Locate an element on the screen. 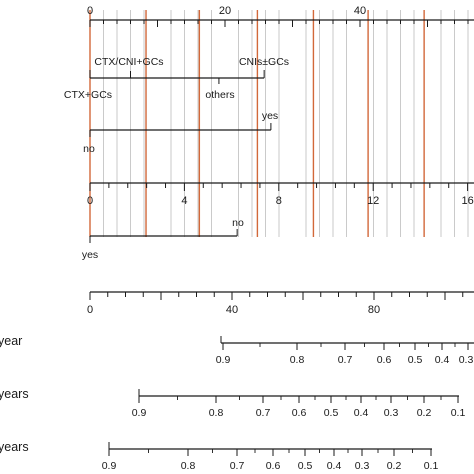  tick-label: 4 is located at coordinates (184, 201).